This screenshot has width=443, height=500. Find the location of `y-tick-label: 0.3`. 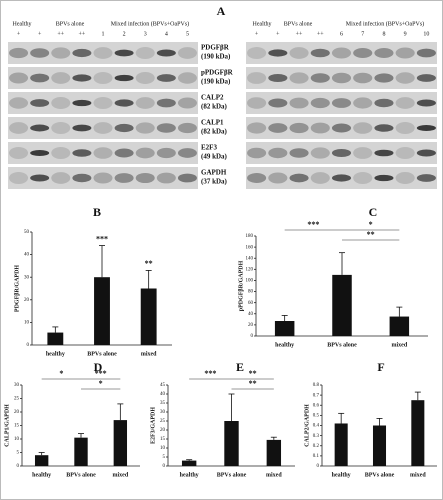

y-tick-label: 0.3 is located at coordinates (316, 436).